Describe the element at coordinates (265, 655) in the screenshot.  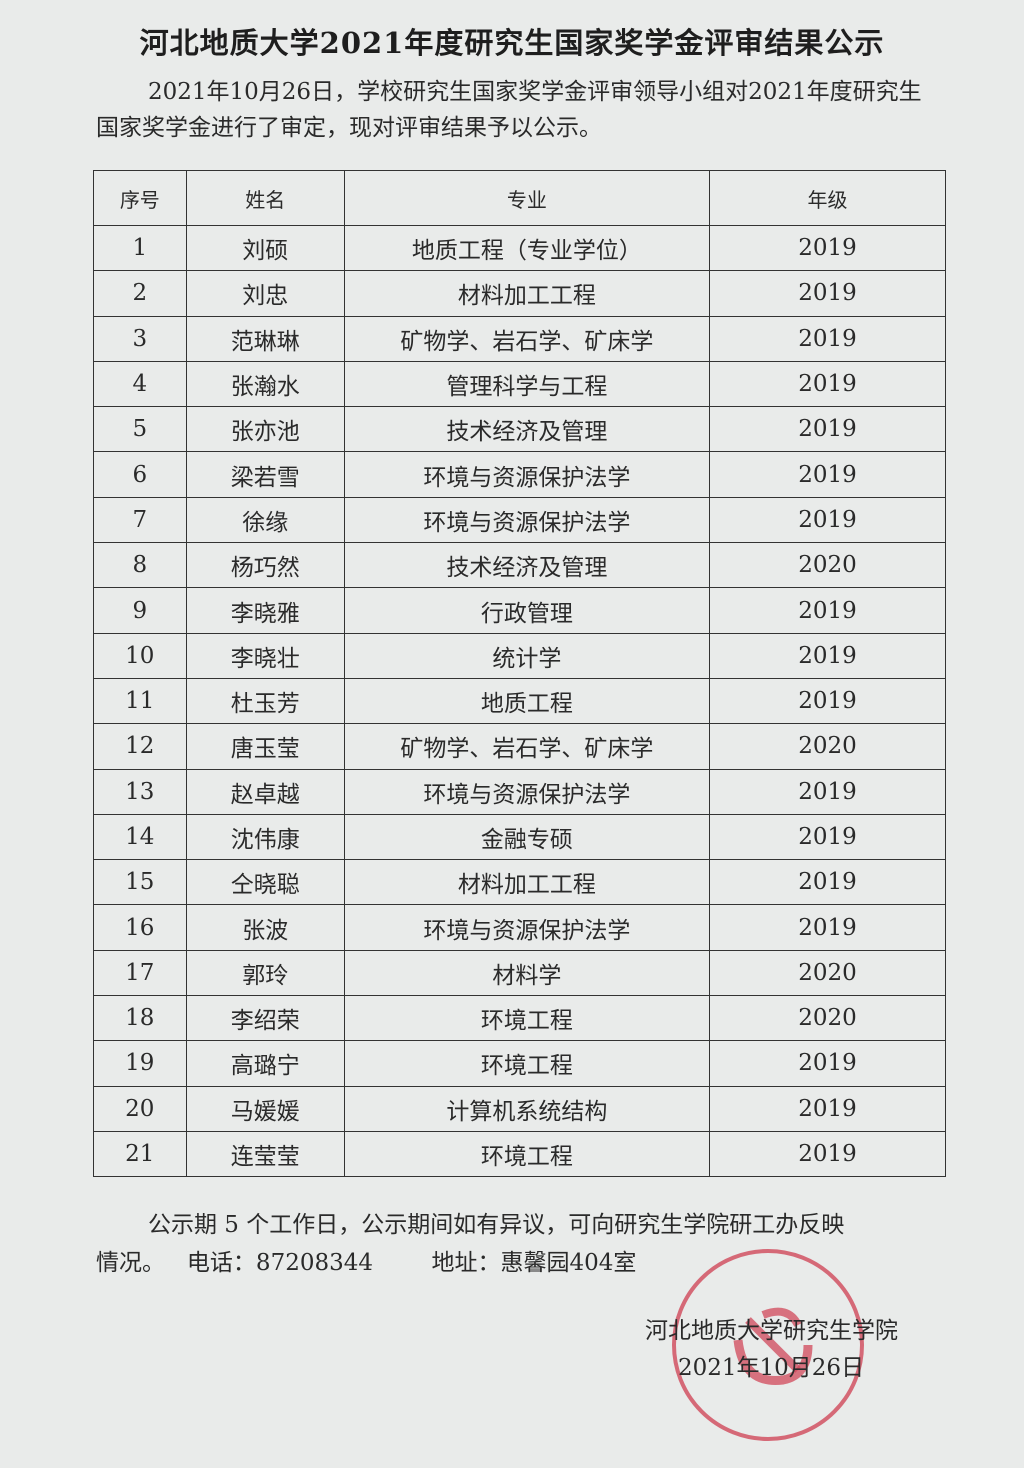
I see `cell-name: 李晓壮` at that location.